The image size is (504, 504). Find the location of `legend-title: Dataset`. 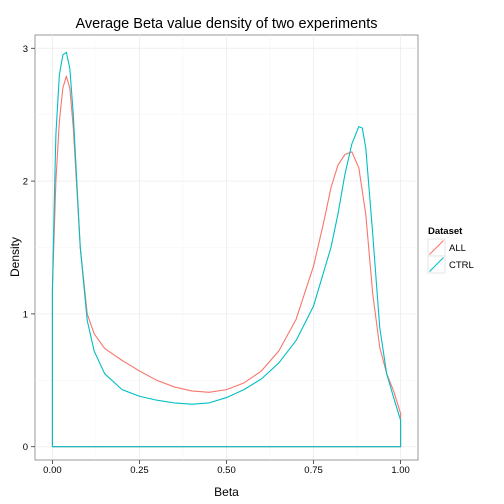

legend-title: Dataset is located at coordinates (445, 231).